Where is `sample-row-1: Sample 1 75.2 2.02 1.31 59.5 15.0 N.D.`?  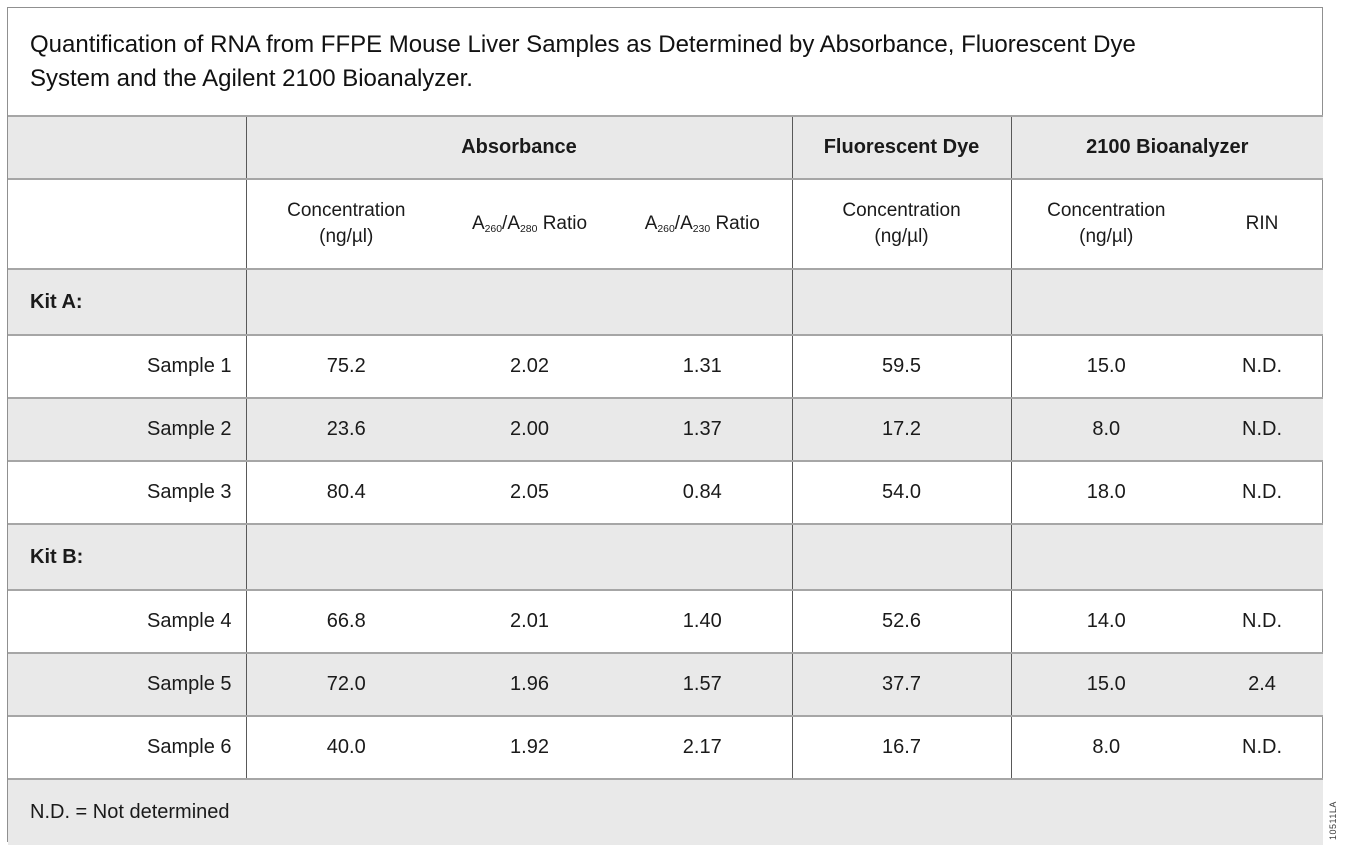 sample-row-1: Sample 1 75.2 2.02 1.31 59.5 15.0 N.D. is located at coordinates (666, 366).